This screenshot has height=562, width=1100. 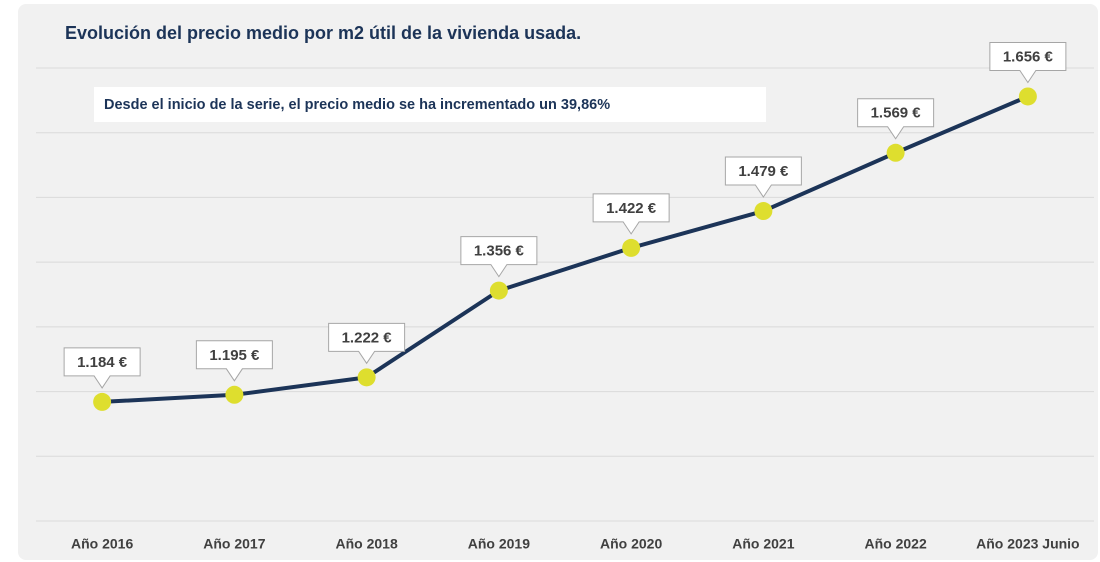 What do you see at coordinates (499, 544) in the screenshot?
I see `x-tick-label: Año 2019` at bounding box center [499, 544].